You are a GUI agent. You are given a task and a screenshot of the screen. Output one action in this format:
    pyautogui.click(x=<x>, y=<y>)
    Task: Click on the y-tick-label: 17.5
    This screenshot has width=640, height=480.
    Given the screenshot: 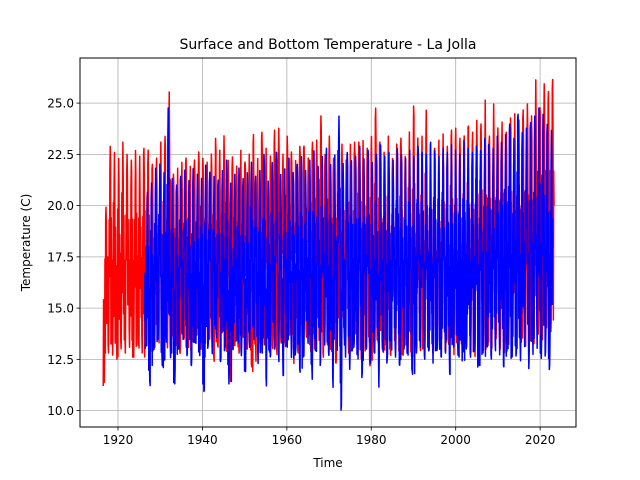 What is the action you would take?
    pyautogui.click(x=60, y=257)
    